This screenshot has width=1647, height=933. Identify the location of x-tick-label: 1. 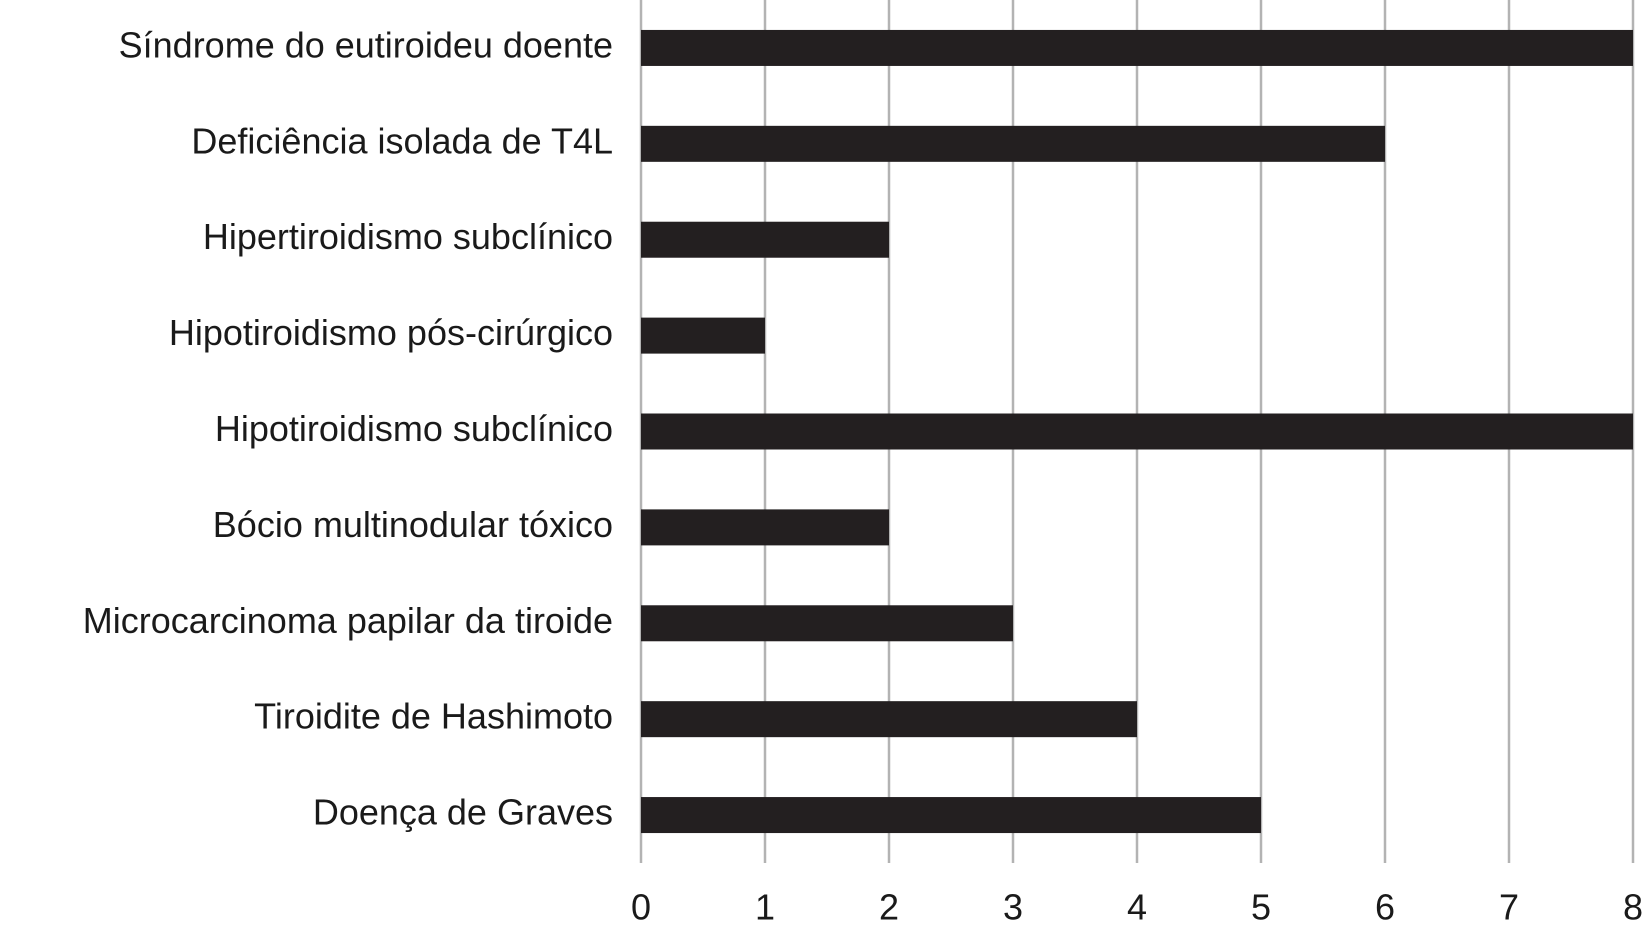
(765, 907).